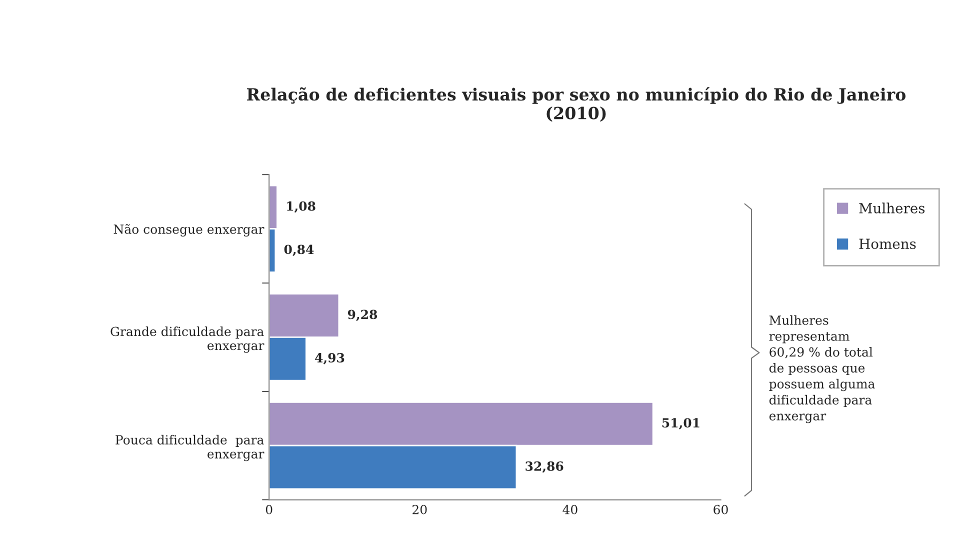 This screenshot has height=551, width=961. What do you see at coordinates (299, 250) in the screenshot?
I see `data-label: 0,84` at bounding box center [299, 250].